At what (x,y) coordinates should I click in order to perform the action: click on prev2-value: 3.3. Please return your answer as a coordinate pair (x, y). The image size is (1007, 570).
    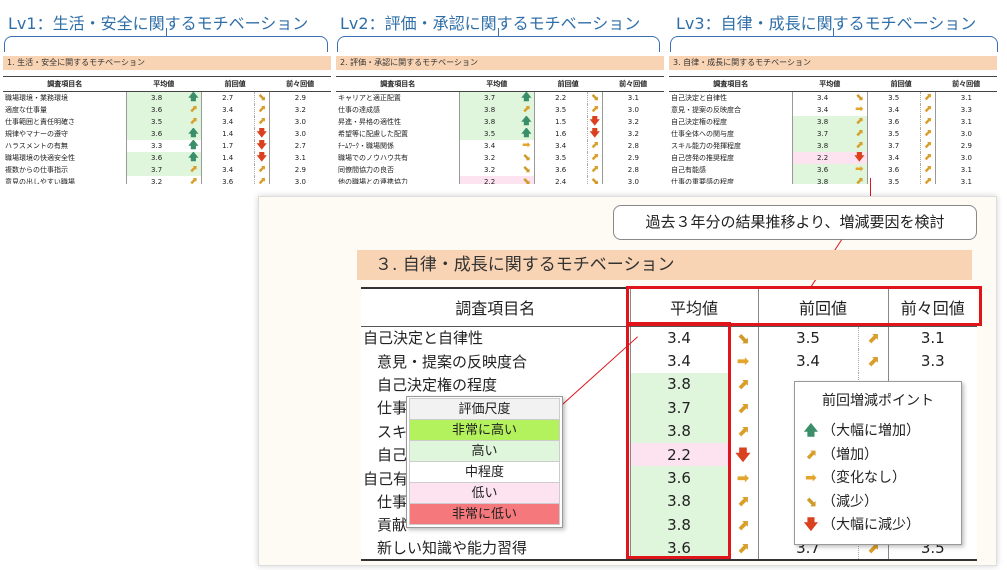
    Looking at the image, I should click on (966, 109).